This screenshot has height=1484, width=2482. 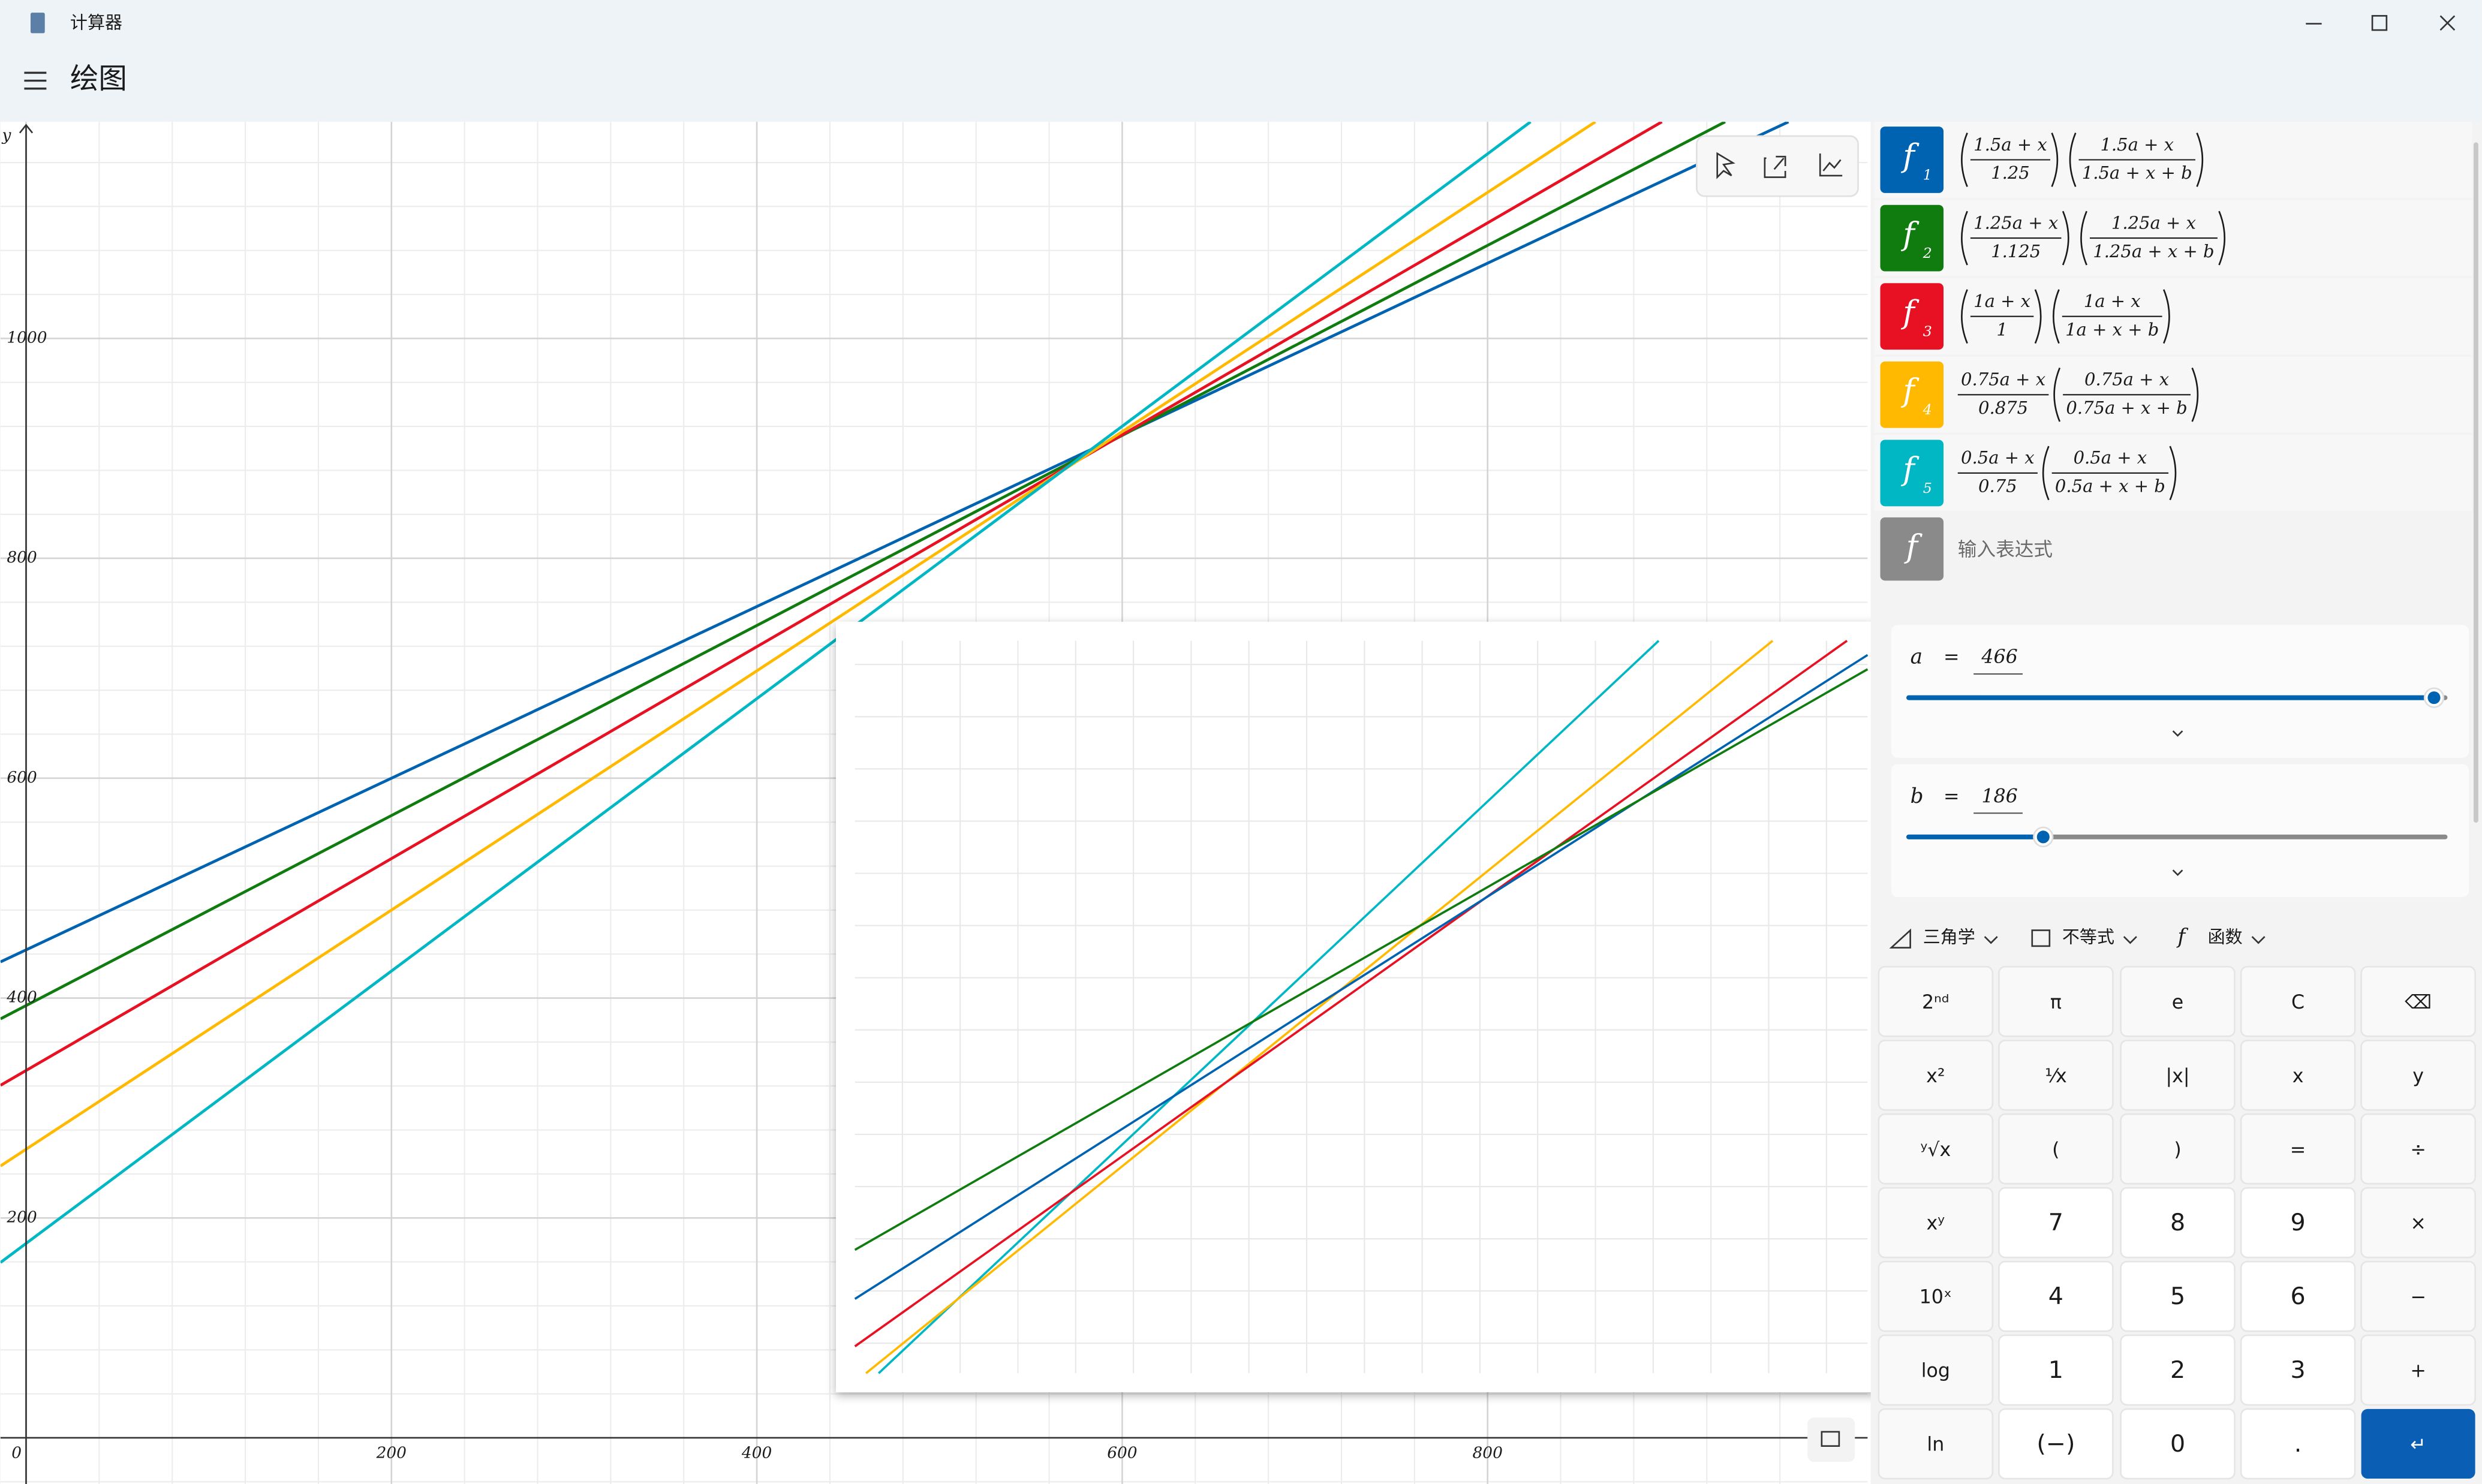 I want to click on key-label: log, so click(x=1935, y=1371).